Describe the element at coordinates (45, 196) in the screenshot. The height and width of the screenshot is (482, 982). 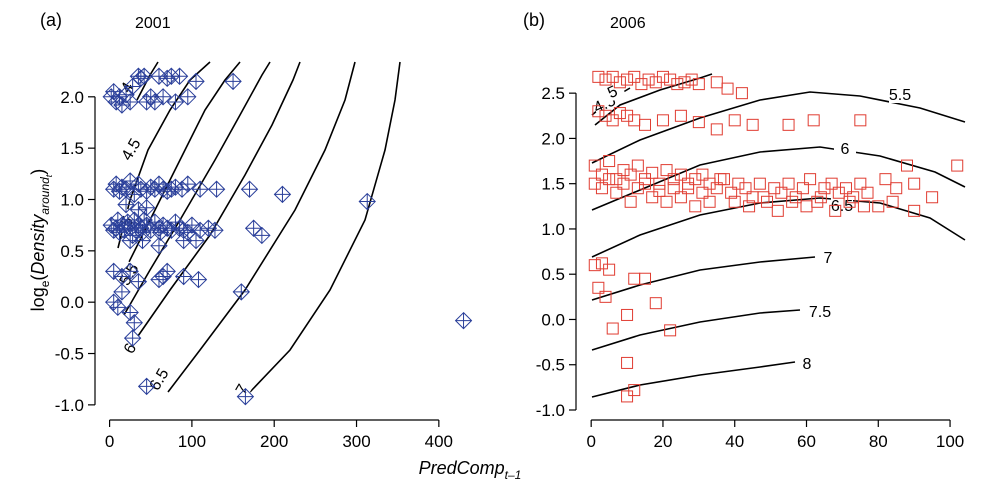
I see `y-axis-label-around: around` at that location.